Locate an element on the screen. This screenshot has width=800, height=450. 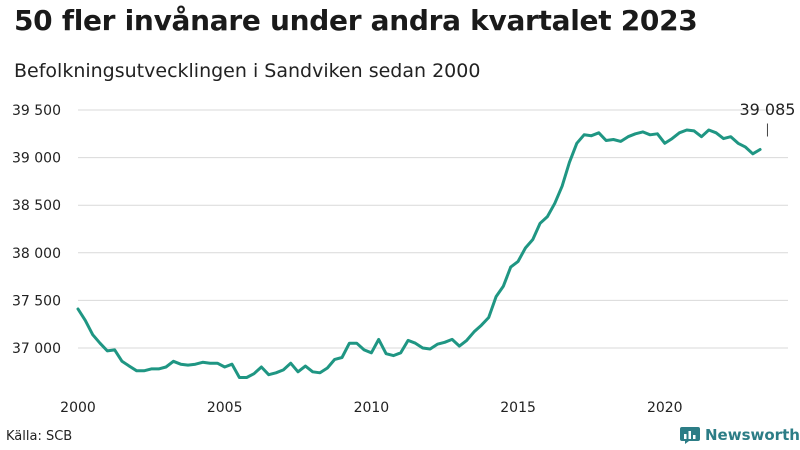
annotation-label: 39 085 is located at coordinates (767, 109).